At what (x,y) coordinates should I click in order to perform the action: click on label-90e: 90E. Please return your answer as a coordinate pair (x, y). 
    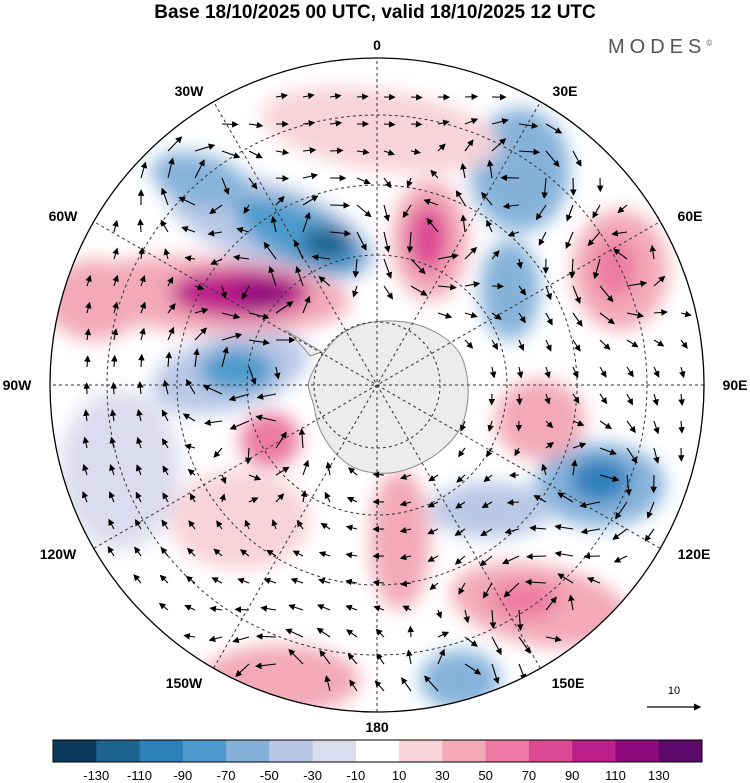
    Looking at the image, I should click on (735, 385).